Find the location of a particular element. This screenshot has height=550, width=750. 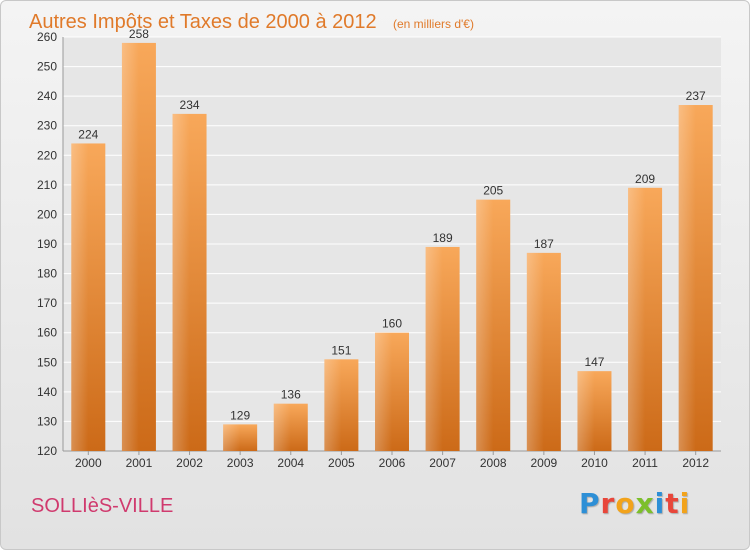

bar-2008 is located at coordinates (493, 325).